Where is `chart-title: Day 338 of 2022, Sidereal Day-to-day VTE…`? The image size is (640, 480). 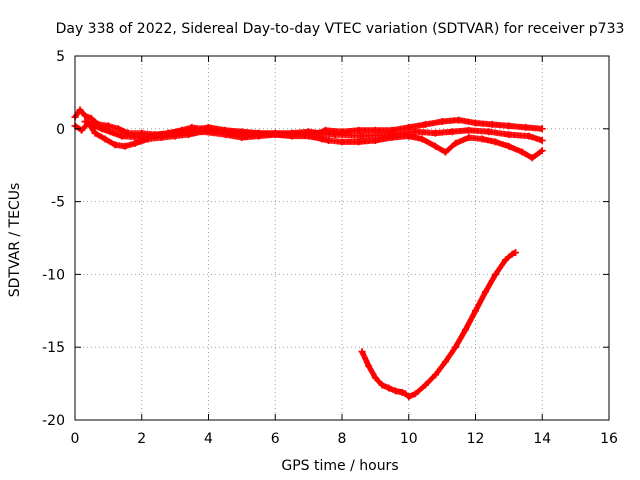
chart-title: Day 338 of 2022, Sidereal Day-to-day VTE… is located at coordinates (340, 29).